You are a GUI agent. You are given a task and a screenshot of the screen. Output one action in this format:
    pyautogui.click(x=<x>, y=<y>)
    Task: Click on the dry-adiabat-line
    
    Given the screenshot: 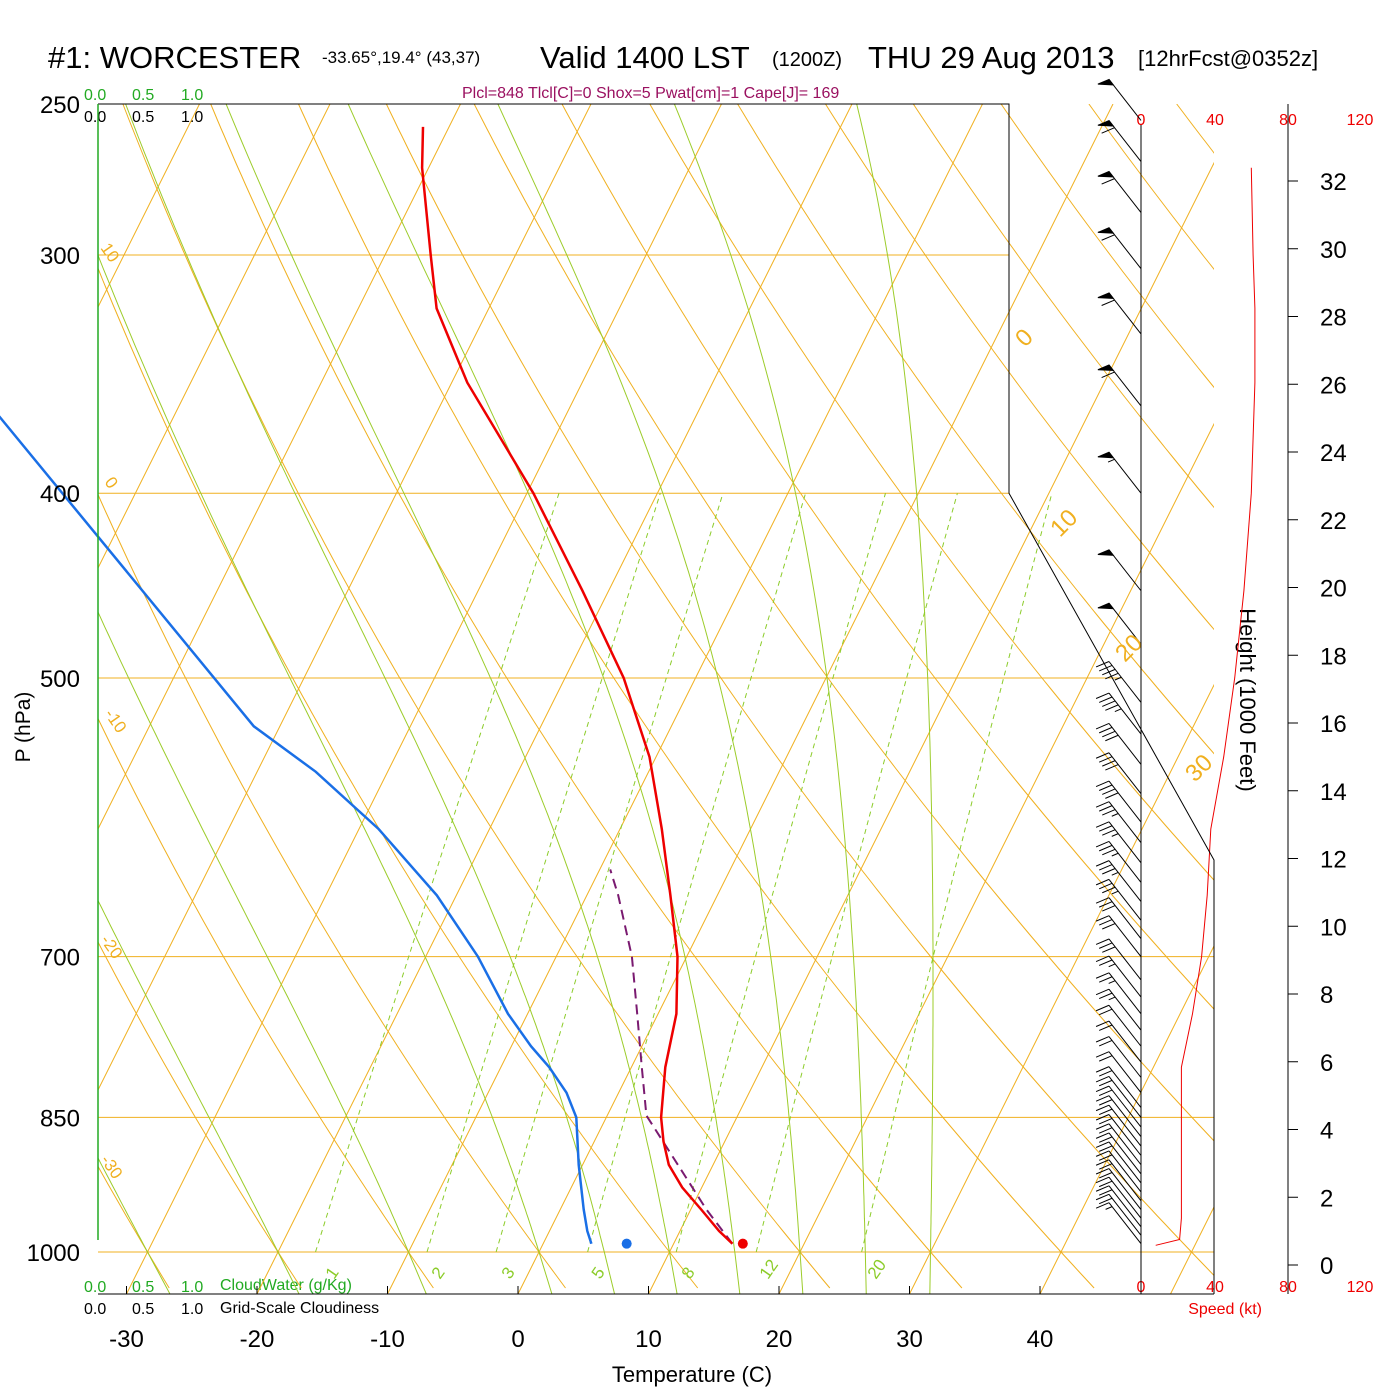 What is the action you would take?
    pyautogui.click(x=200, y=1115)
    